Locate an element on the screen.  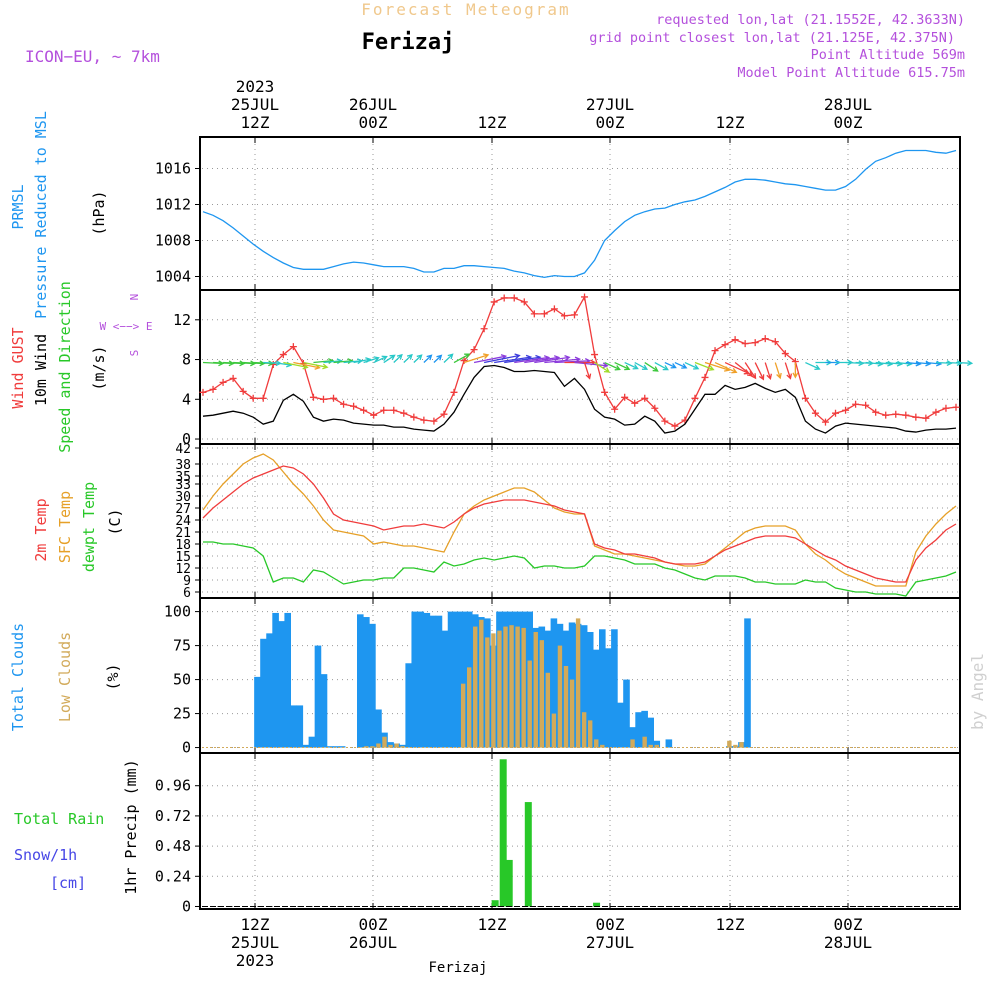
ylabel-prmsl: PRMSL is located at coordinates (18, 206).